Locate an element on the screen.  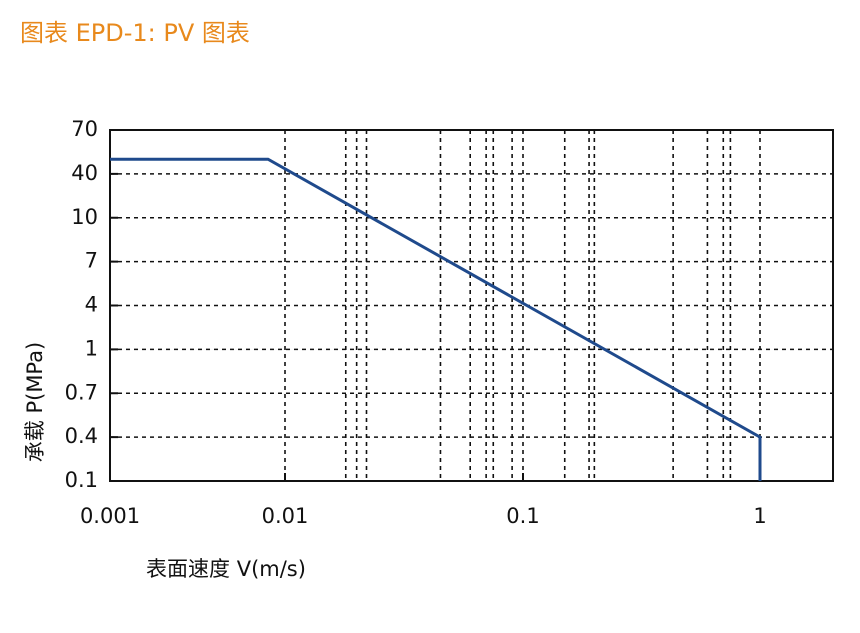
x-tick-label: 1 is located at coordinates (759, 516).